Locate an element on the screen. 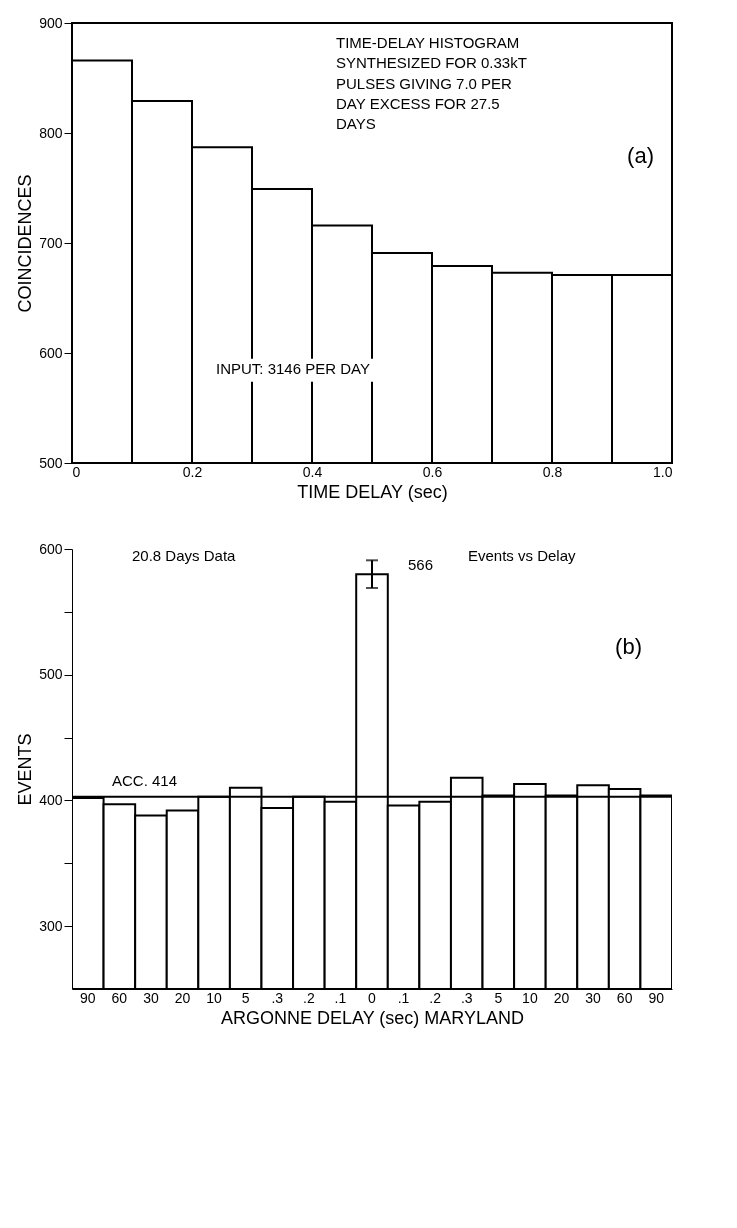 The height and width of the screenshot is (1228, 737). annotation: TIME-DELAY HISTOGRAM SYNTHESIZED FOR 0.33kT PULSES GIVING 7.0 PER DAY EXCESS FOR 27.5 DAYS is located at coordinates (431, 83).